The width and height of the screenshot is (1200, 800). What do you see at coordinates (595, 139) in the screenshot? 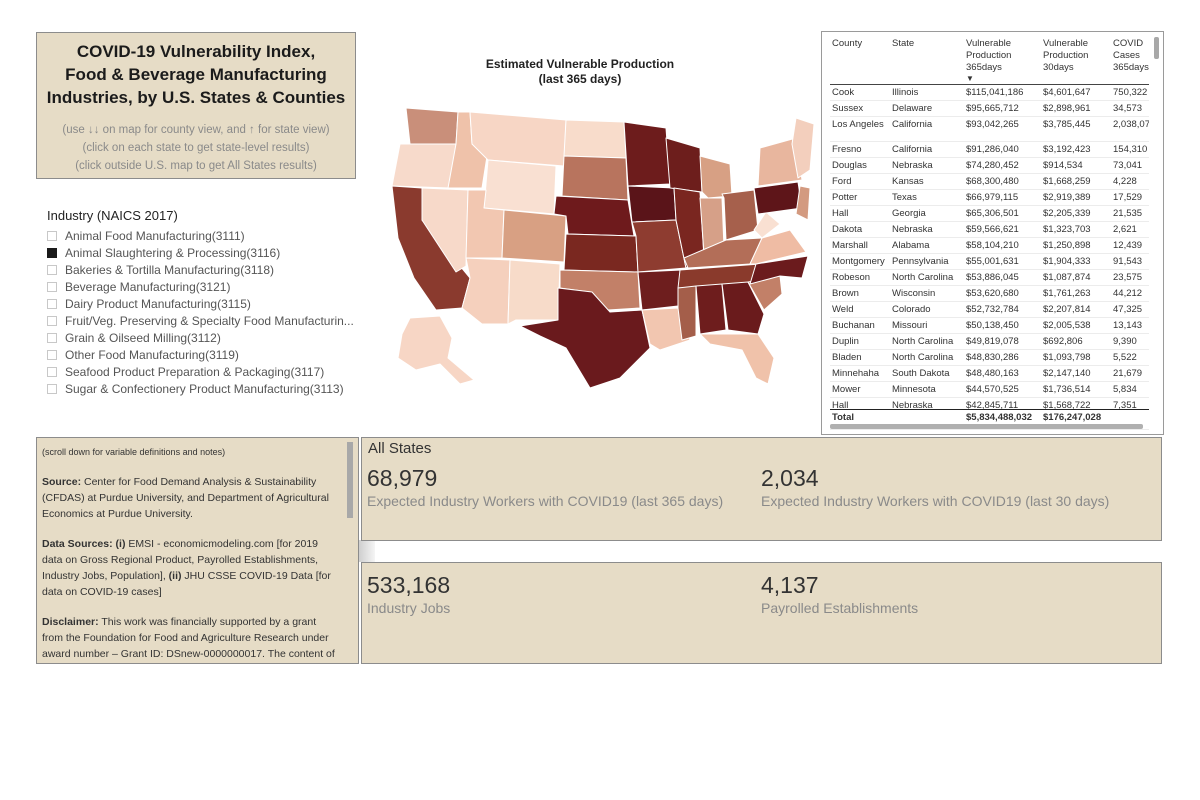
I see `state-north-dakota` at bounding box center [595, 139].